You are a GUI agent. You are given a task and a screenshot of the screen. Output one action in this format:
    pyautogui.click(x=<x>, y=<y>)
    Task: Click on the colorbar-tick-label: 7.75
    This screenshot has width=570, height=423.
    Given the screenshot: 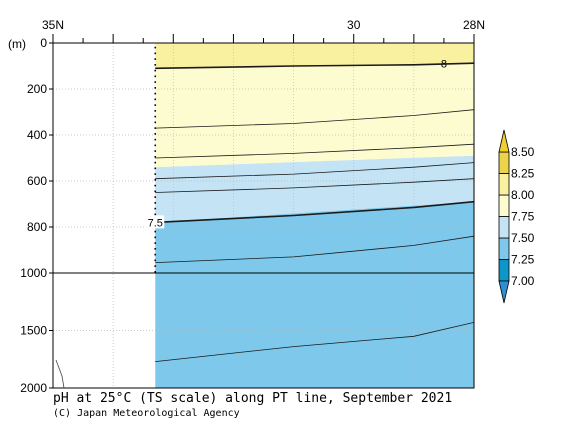 What is the action you would take?
    pyautogui.click(x=523, y=217)
    